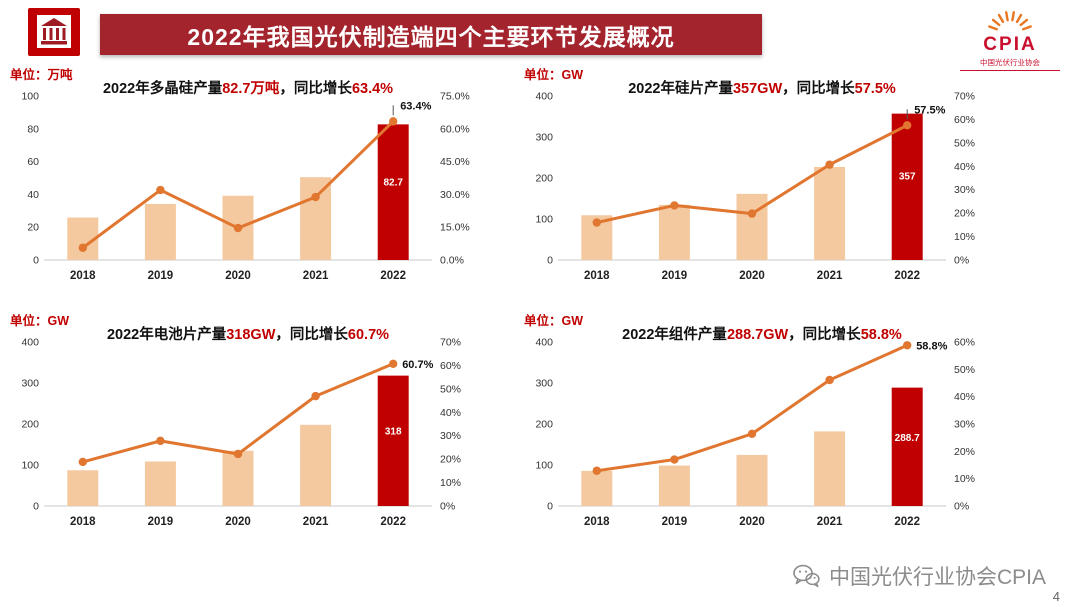  I want to click on chart-title-highlight: 60.7%, so click(368, 335).